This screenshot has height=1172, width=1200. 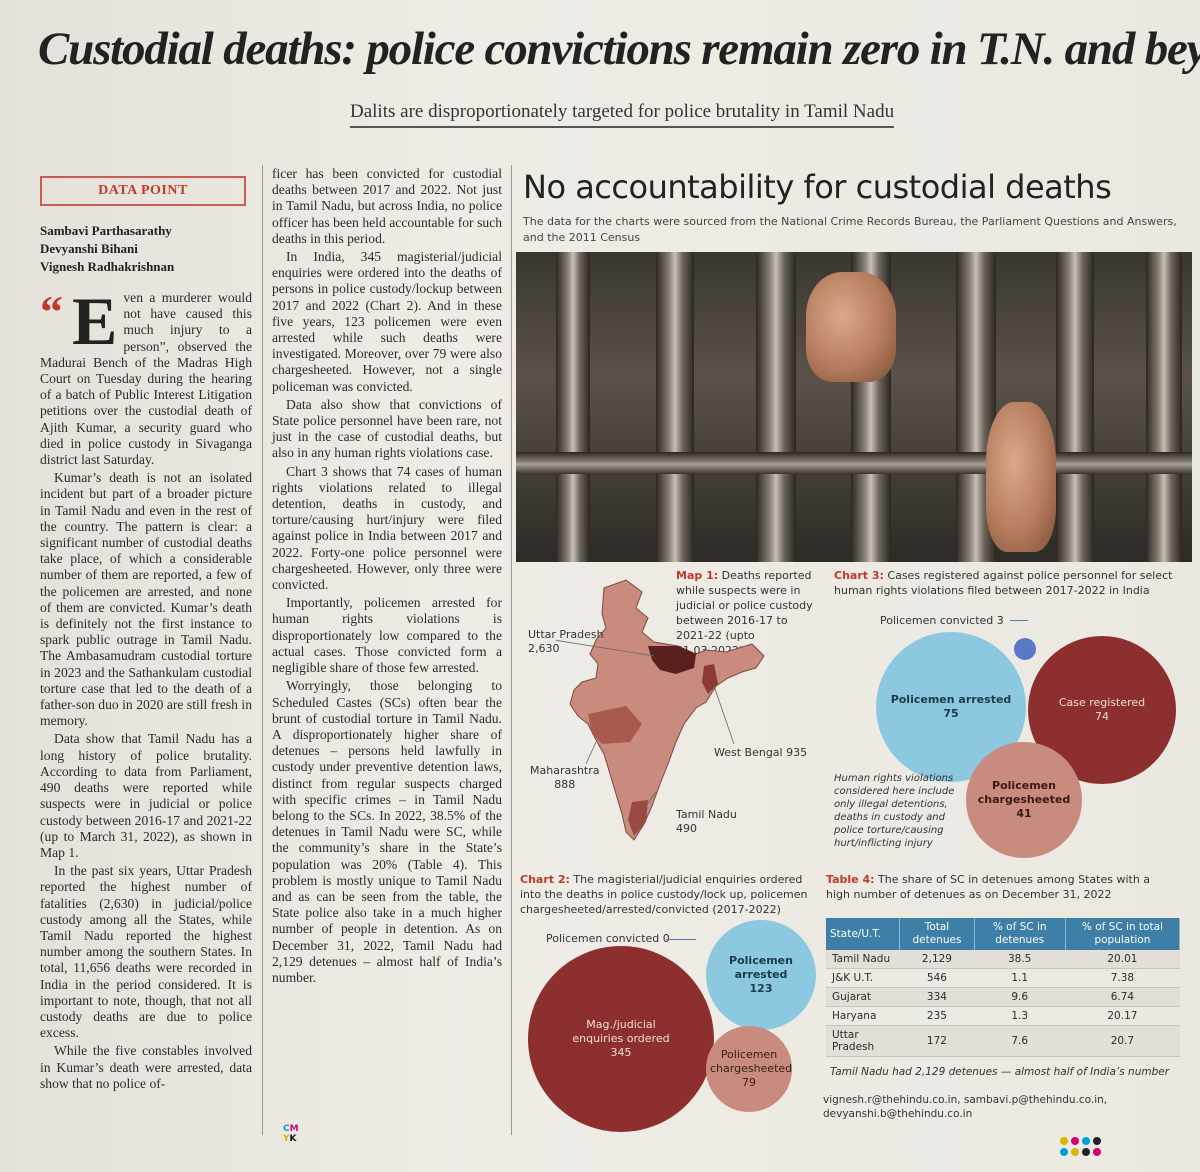 What do you see at coordinates (761, 988) in the screenshot?
I see `bubble-value: 123` at bounding box center [761, 988].